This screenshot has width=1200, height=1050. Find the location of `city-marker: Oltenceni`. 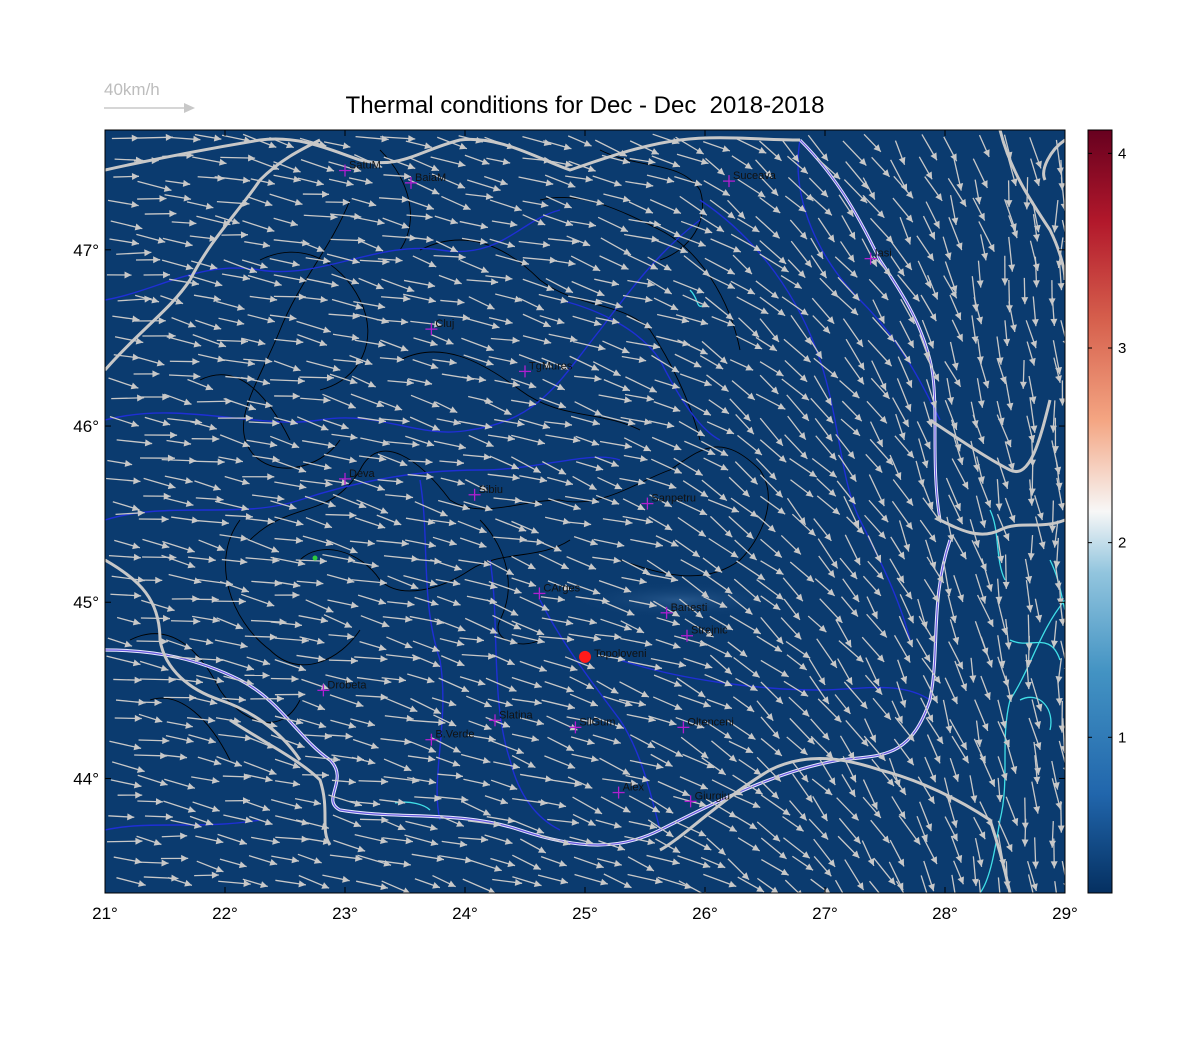

city-marker: Oltenceni is located at coordinates (705, 725).